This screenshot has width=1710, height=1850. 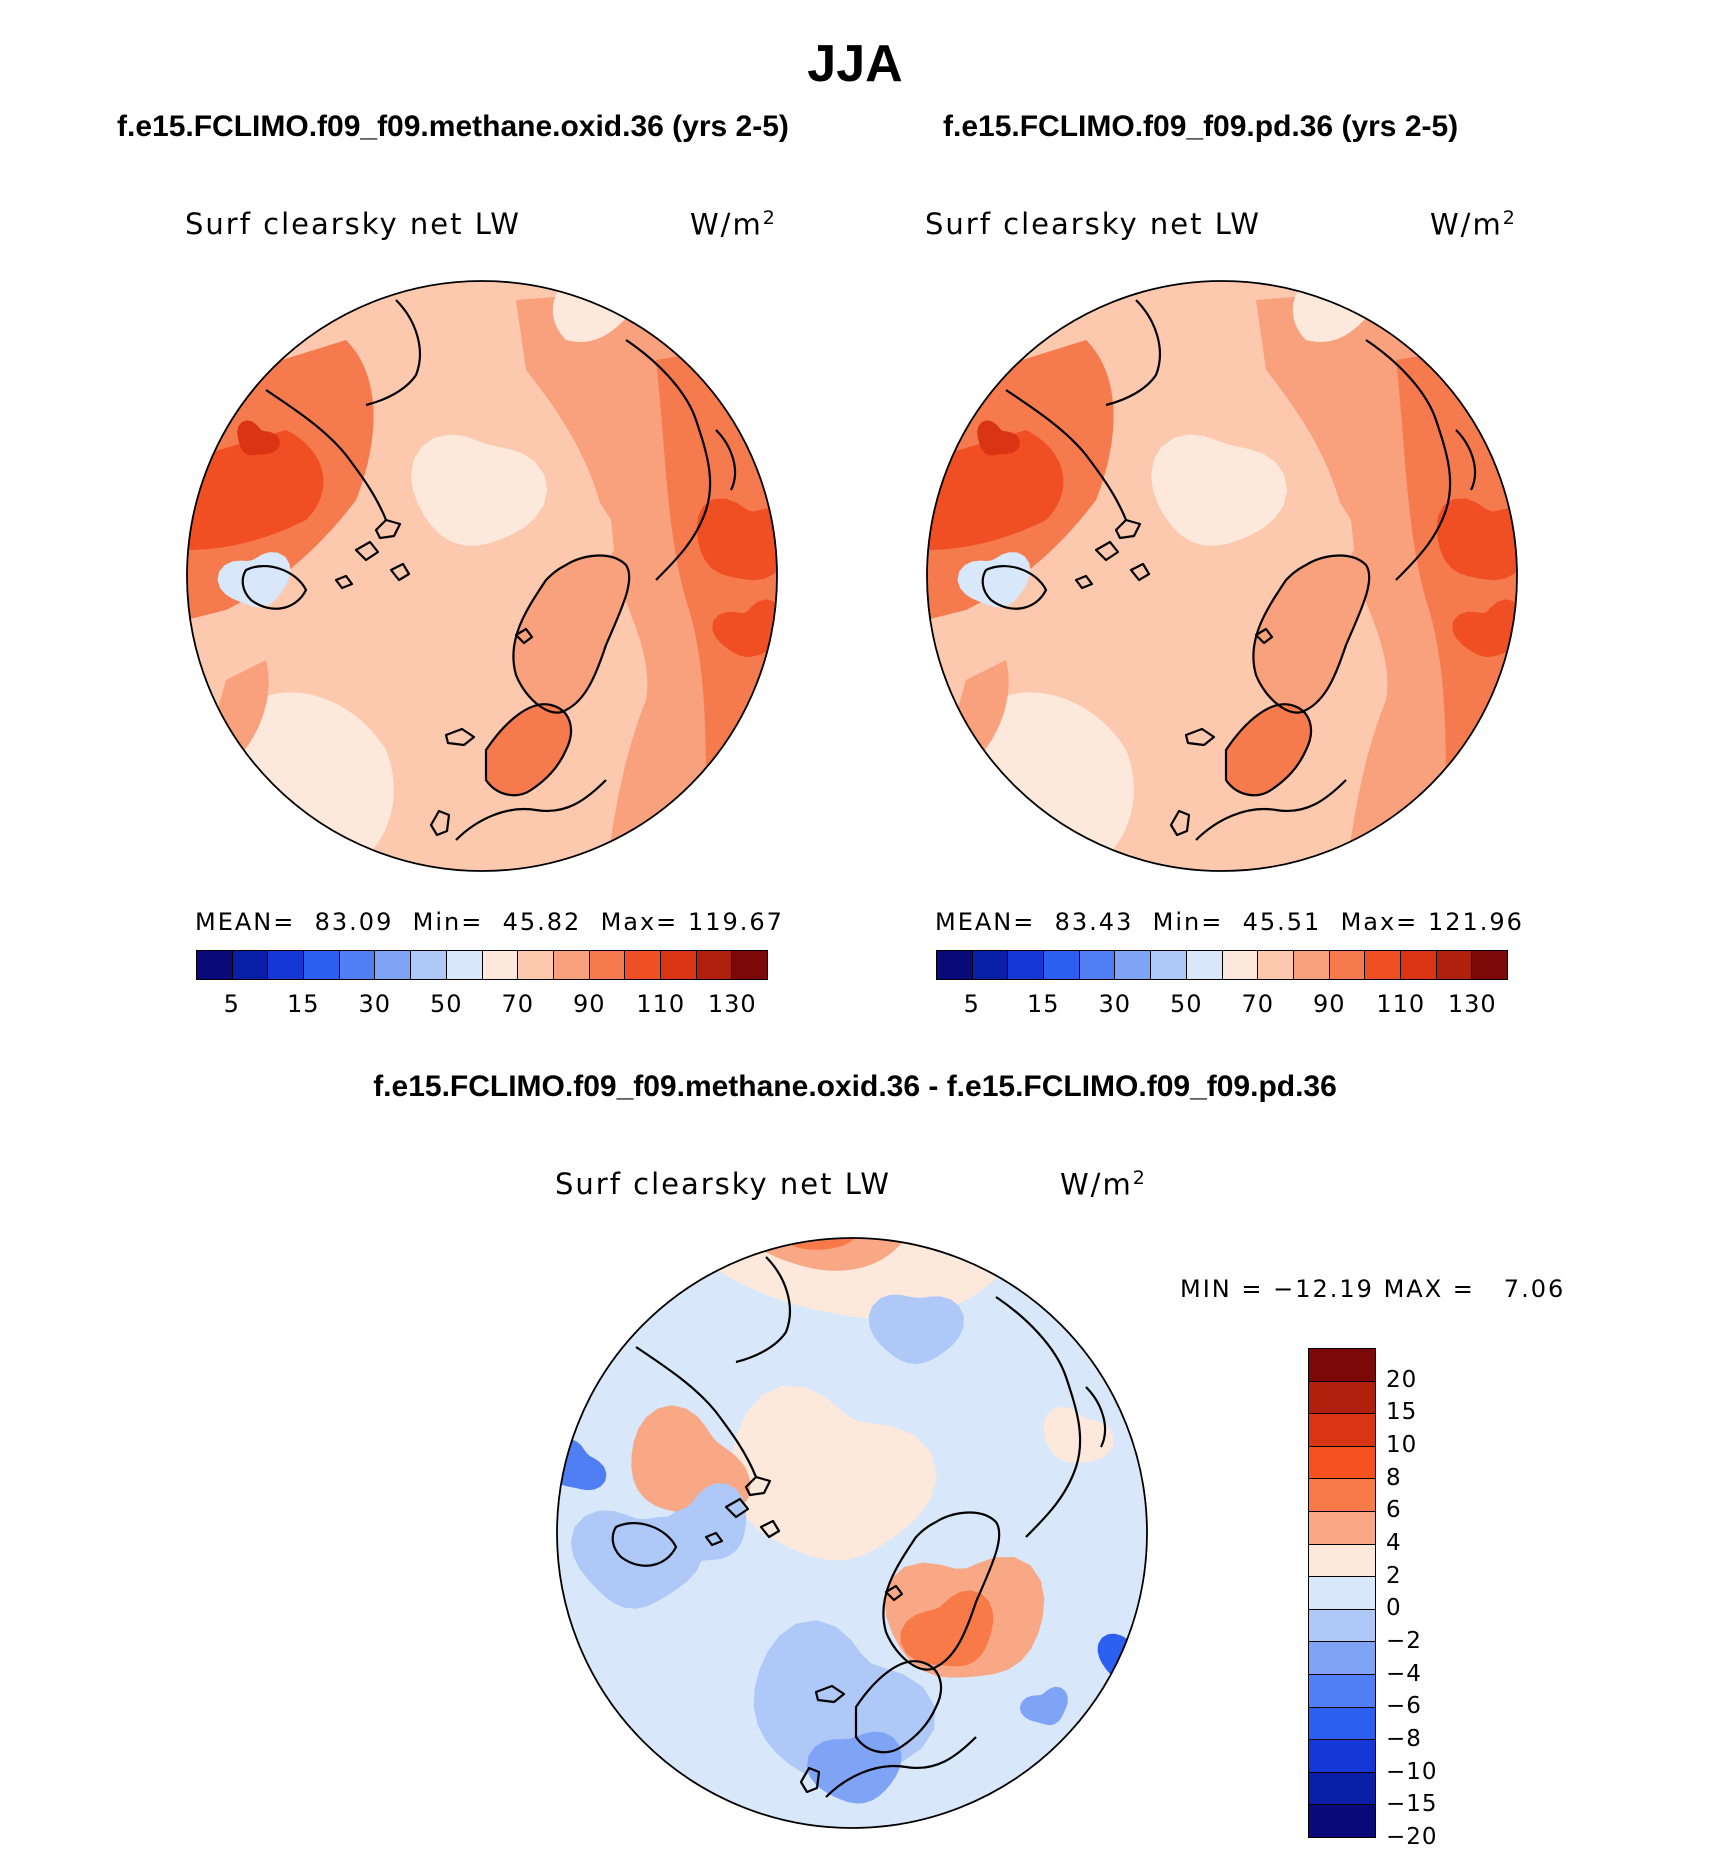 What do you see at coordinates (1534, 1289) in the screenshot?
I see `diff-max-value: 7.06` at bounding box center [1534, 1289].